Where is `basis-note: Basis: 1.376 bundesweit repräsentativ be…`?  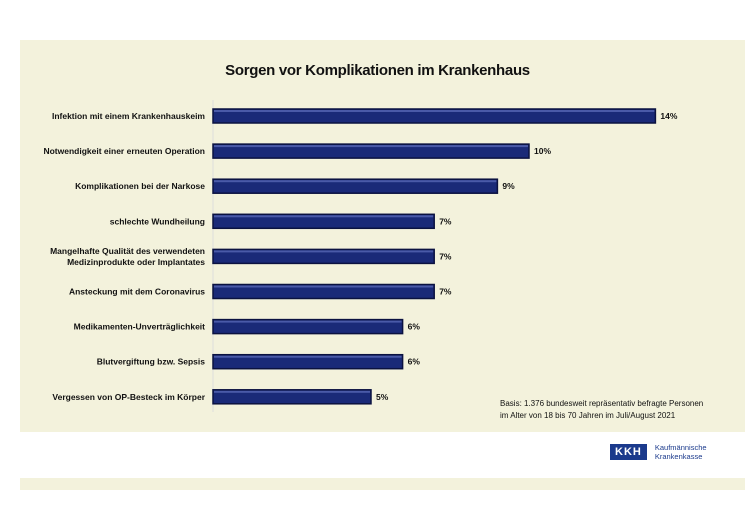
basis-note: Basis: 1.376 bundesweit repräsentativ be… is located at coordinates (601, 410).